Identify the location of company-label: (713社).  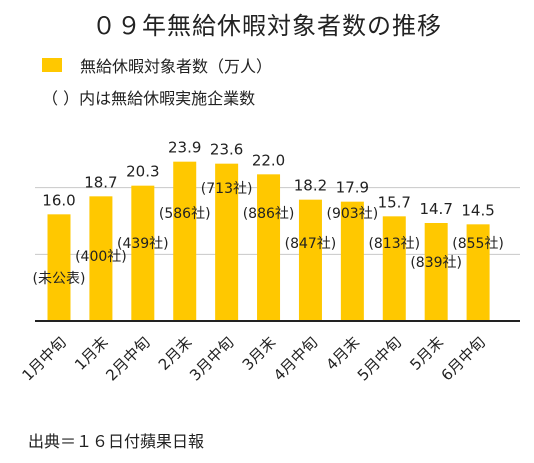
(227, 189).